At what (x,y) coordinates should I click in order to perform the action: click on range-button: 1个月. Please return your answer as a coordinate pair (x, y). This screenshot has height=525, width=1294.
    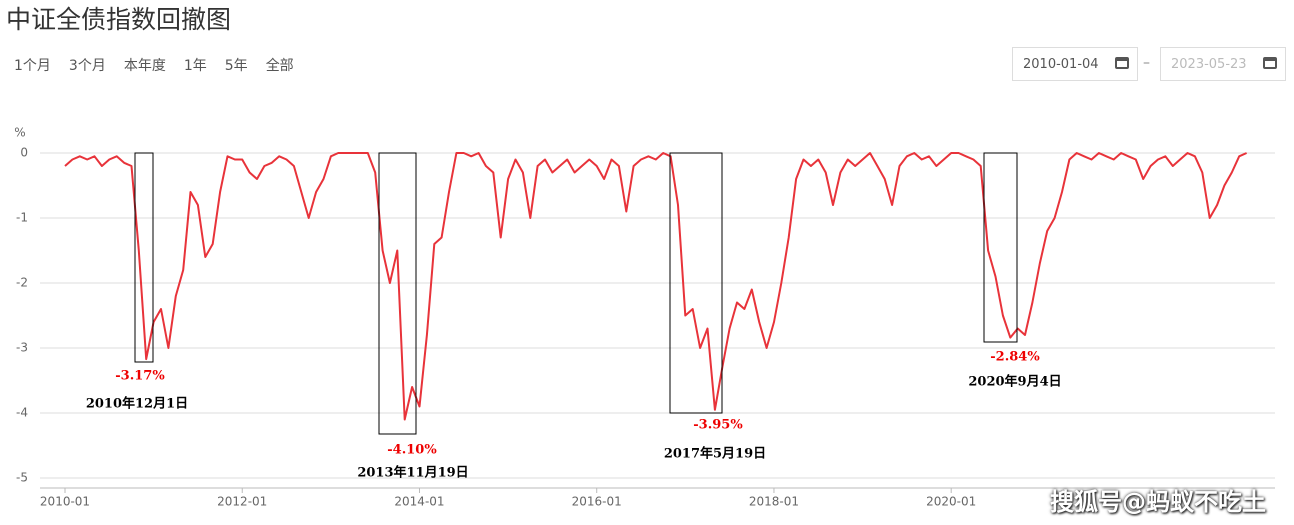
    Looking at the image, I should click on (32, 66).